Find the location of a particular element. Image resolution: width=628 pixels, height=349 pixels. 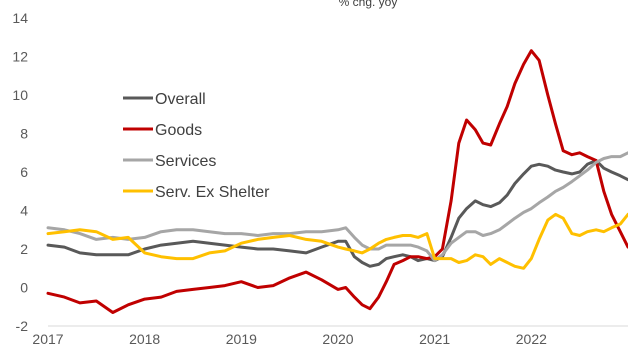

y-tick-label: 12 is located at coordinates (20, 57).